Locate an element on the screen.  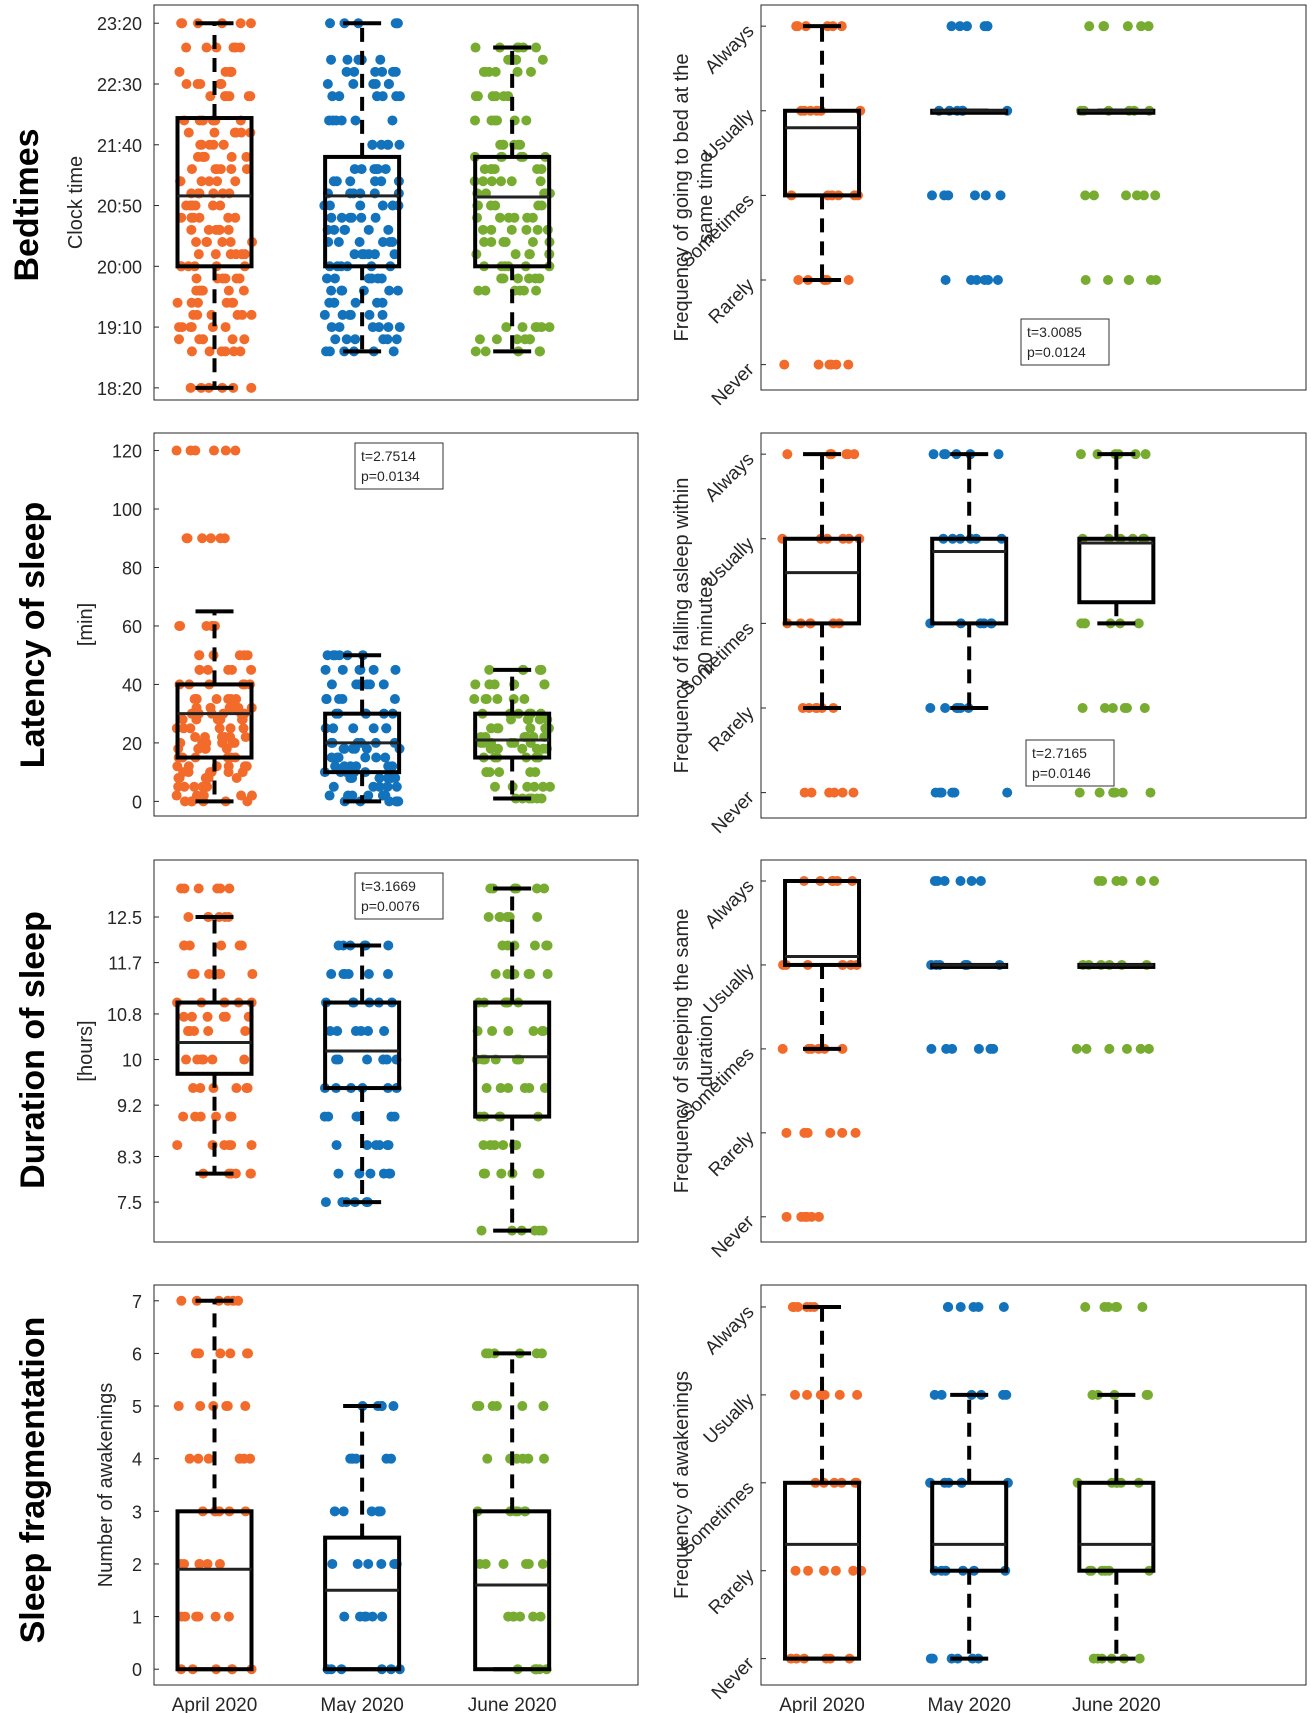
y-tick-label: 12.5 is located at coordinates (124, 918).